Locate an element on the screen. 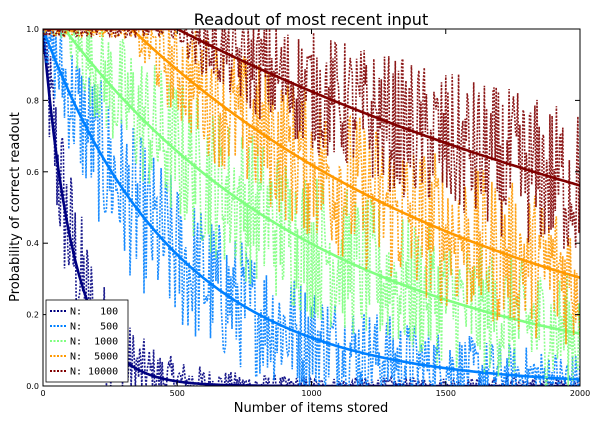 This screenshot has width=612, height=422. y-tick-label: 0.2 is located at coordinates (32, 315).